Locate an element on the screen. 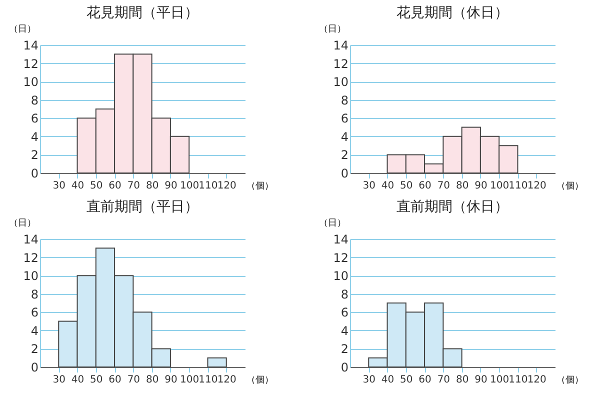 The width and height of the screenshot is (616, 420). chart-title: 直前期間（休日） is located at coordinates (452, 207).